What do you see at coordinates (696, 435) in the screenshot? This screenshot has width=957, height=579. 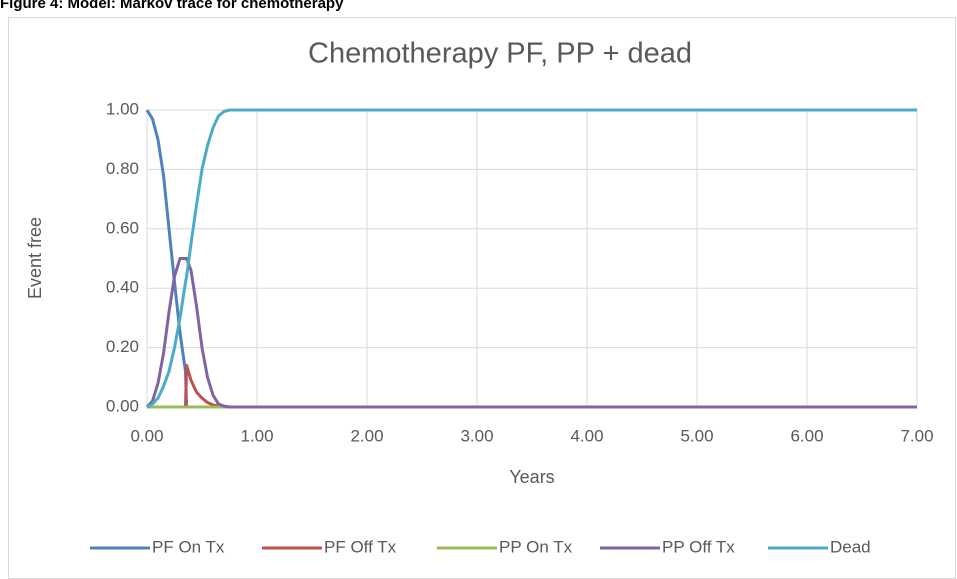 I see `x-tick-label: 5.00` at bounding box center [696, 435].